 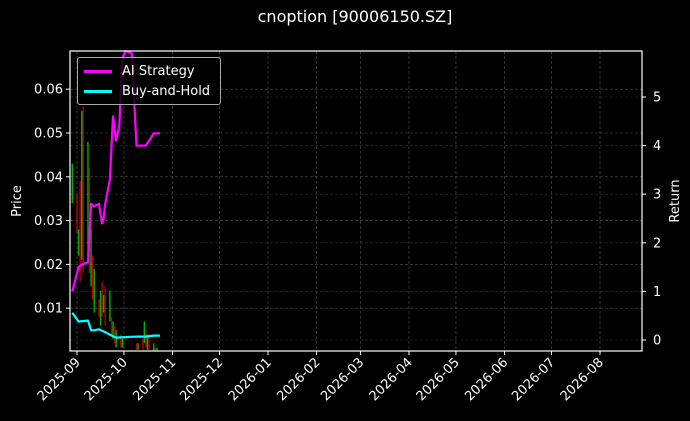 What do you see at coordinates (533, 379) in the screenshot?
I see `x-tick-label: 2026-07` at bounding box center [533, 379].